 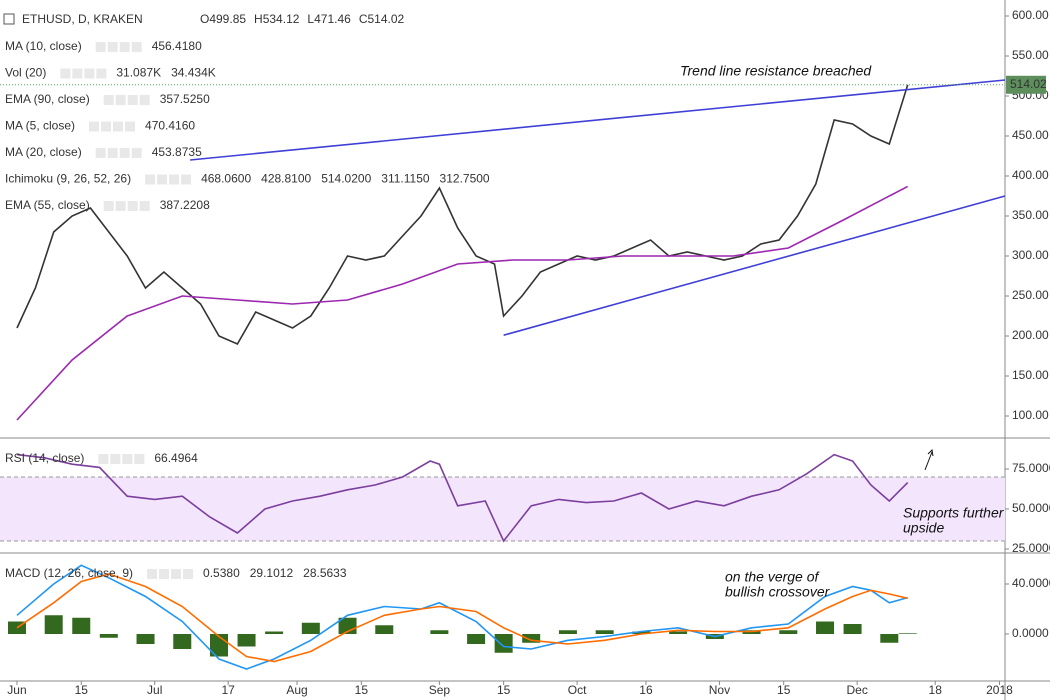 I want to click on x-tick-label: Dec, so click(x=856, y=690).